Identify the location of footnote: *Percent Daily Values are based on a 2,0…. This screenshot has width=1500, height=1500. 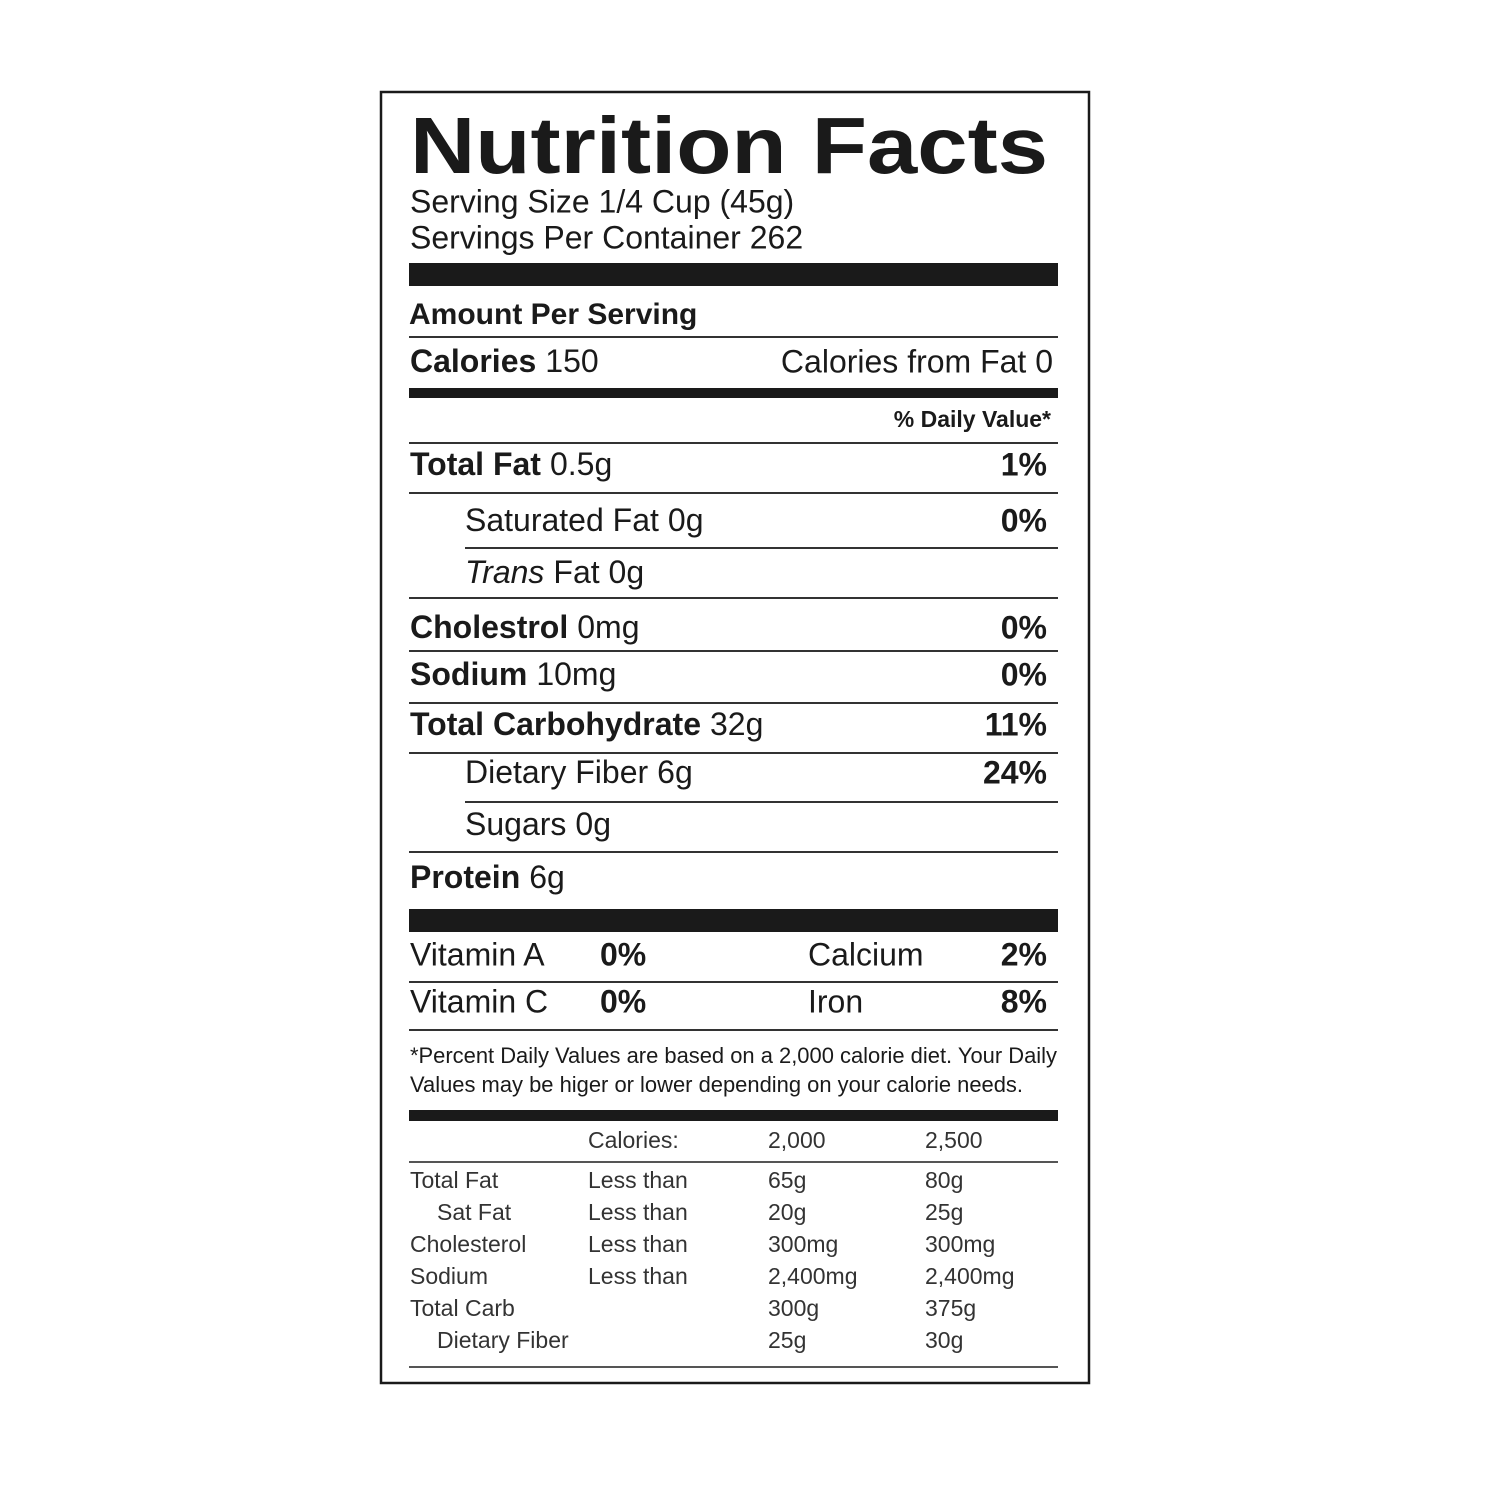
(733, 1055).